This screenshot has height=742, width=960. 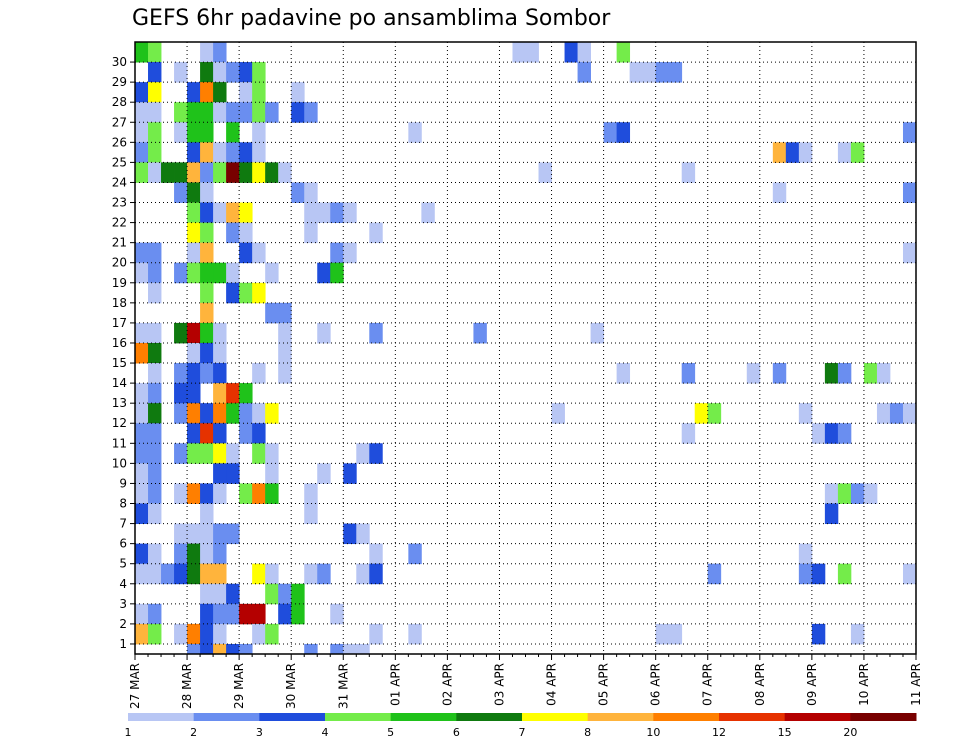 What do you see at coordinates (123, 644) in the screenshot?
I see `y-tick-label: 1` at bounding box center [123, 644].